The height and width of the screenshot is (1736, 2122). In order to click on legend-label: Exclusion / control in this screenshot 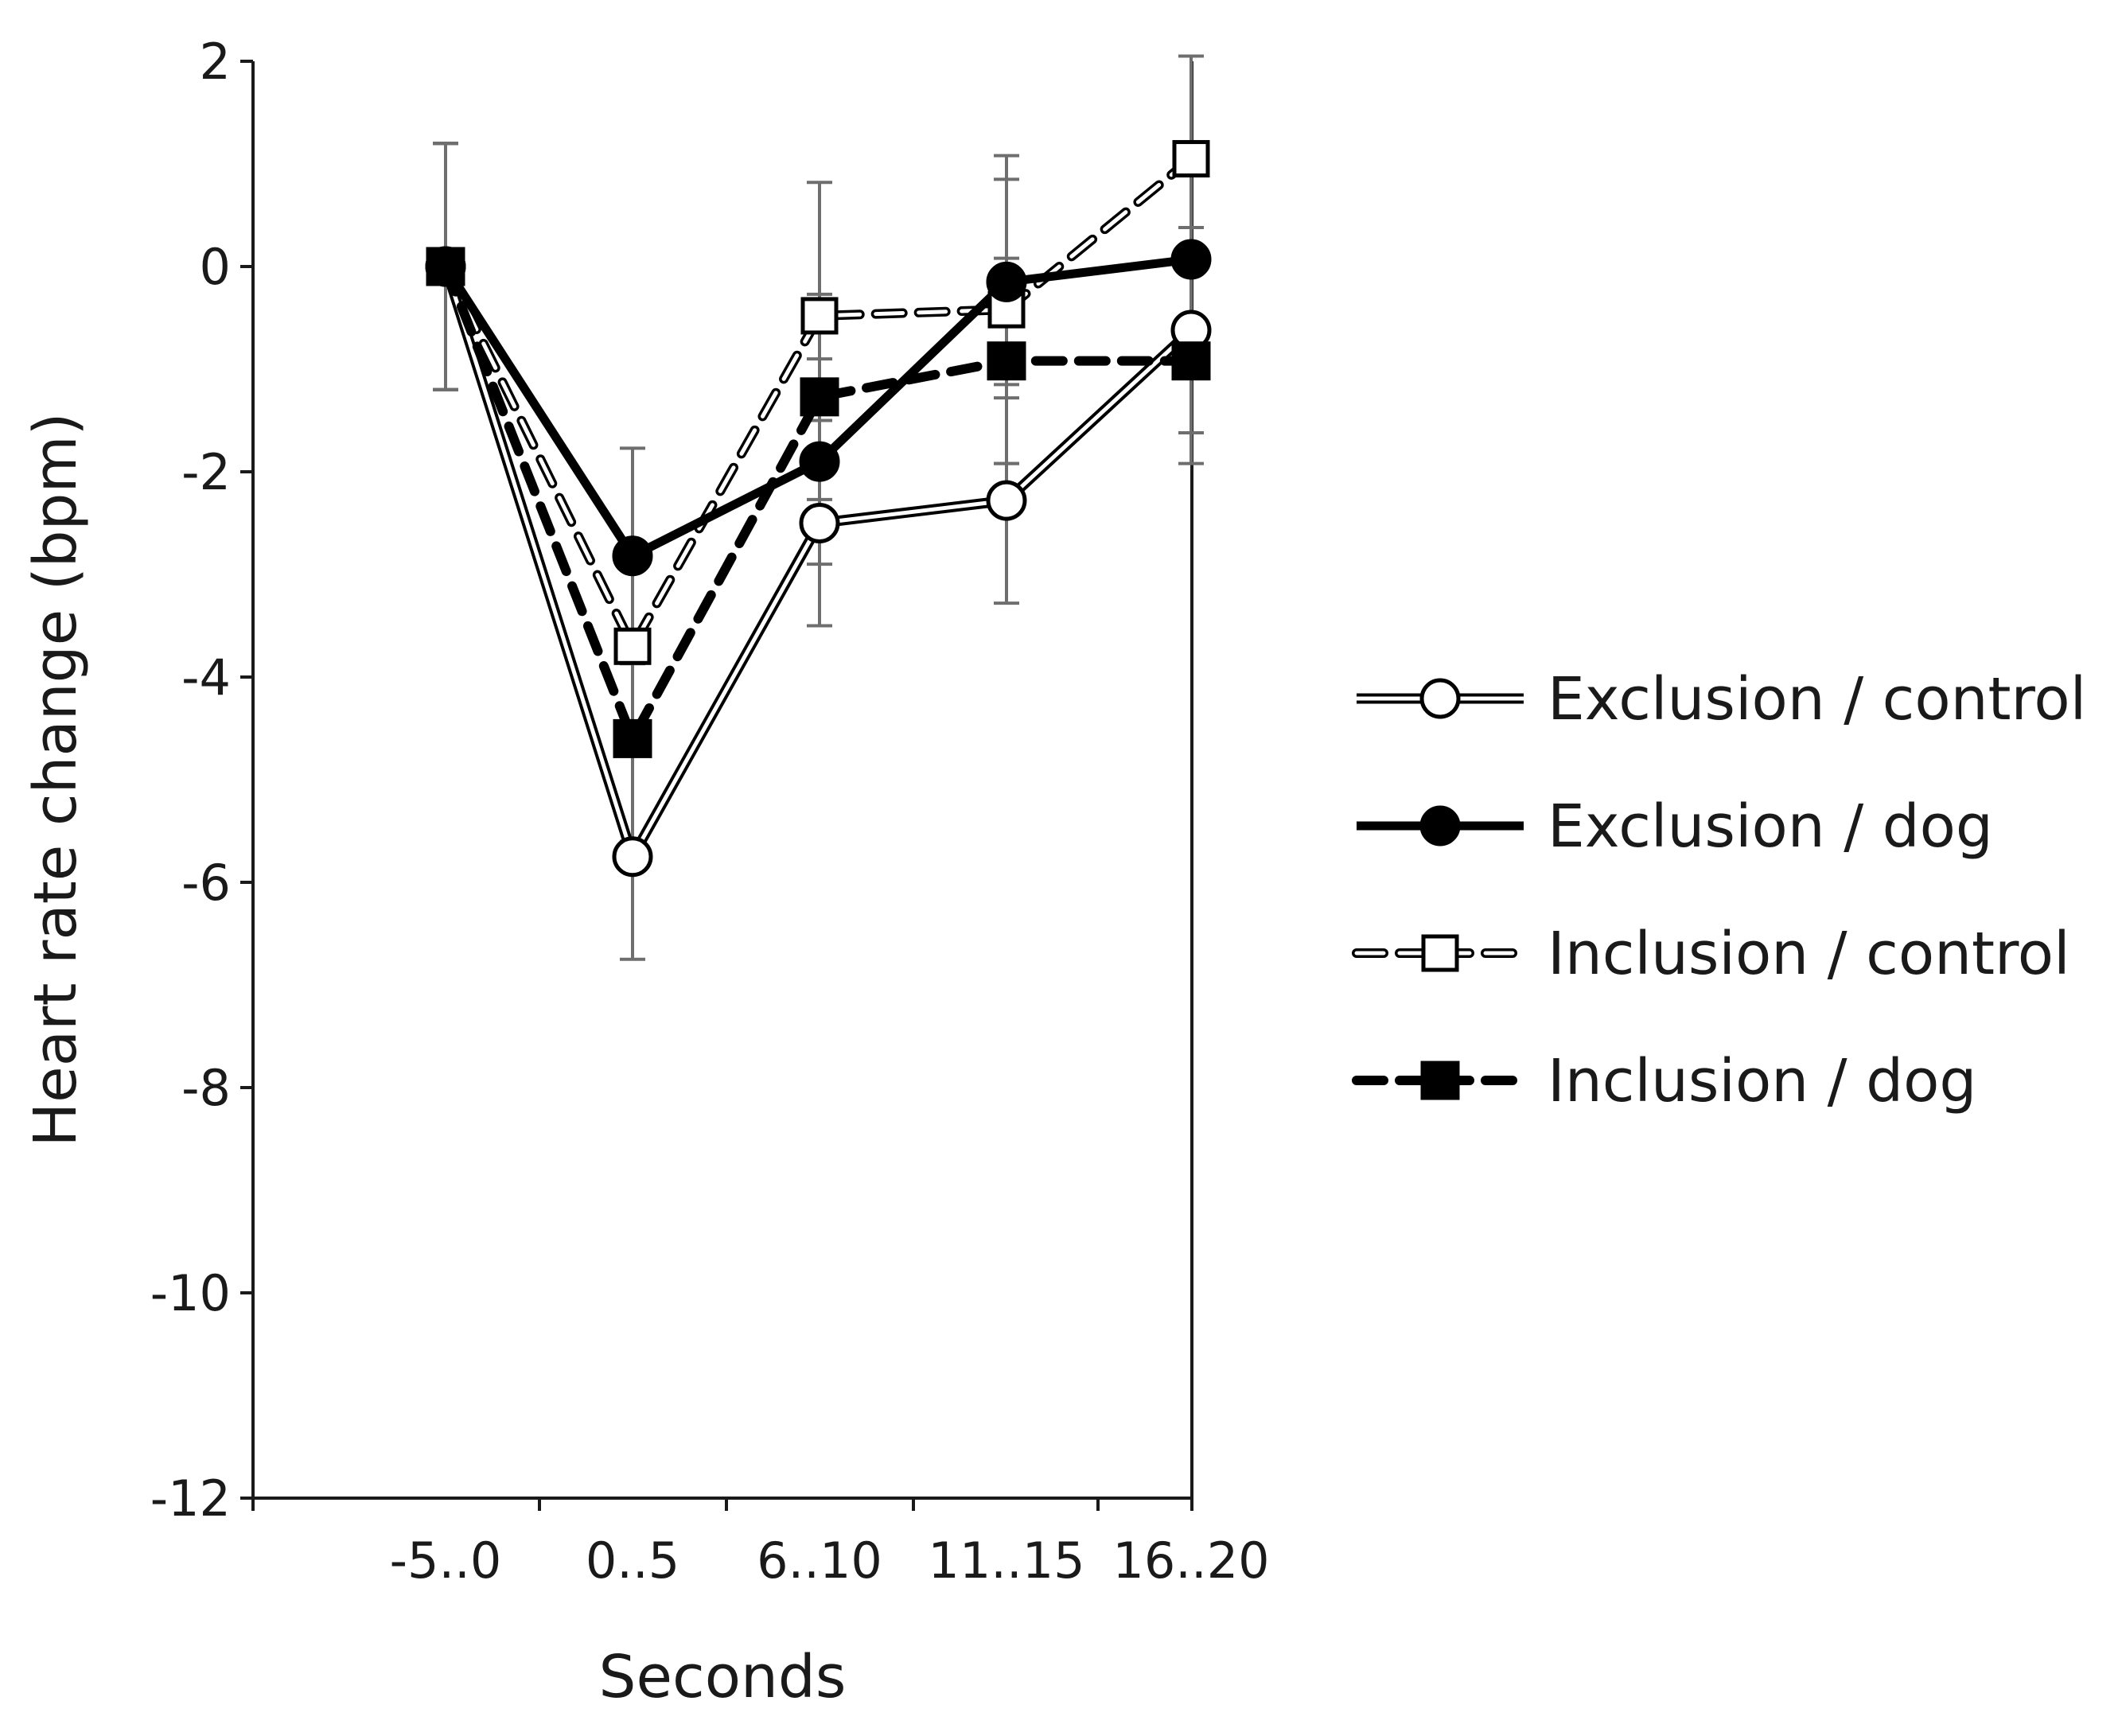, I will do `click(1817, 700)`.